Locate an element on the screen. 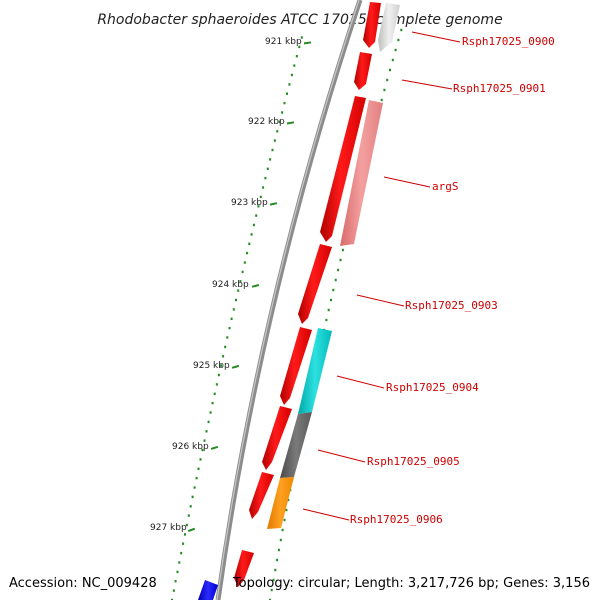  gene-label: Rsph17025_0906 is located at coordinates (396, 519).